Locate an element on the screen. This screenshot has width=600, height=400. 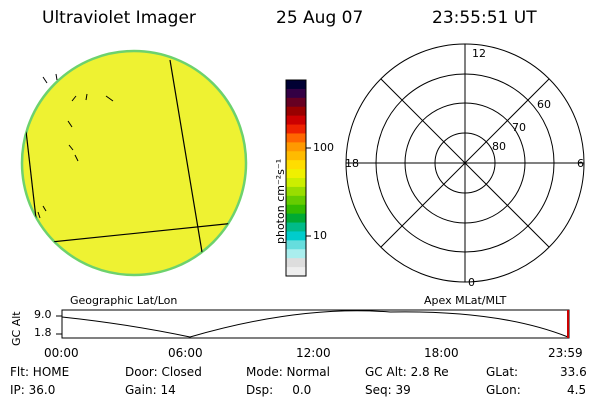
mlt-label-12: 12 is located at coordinates (479, 53).